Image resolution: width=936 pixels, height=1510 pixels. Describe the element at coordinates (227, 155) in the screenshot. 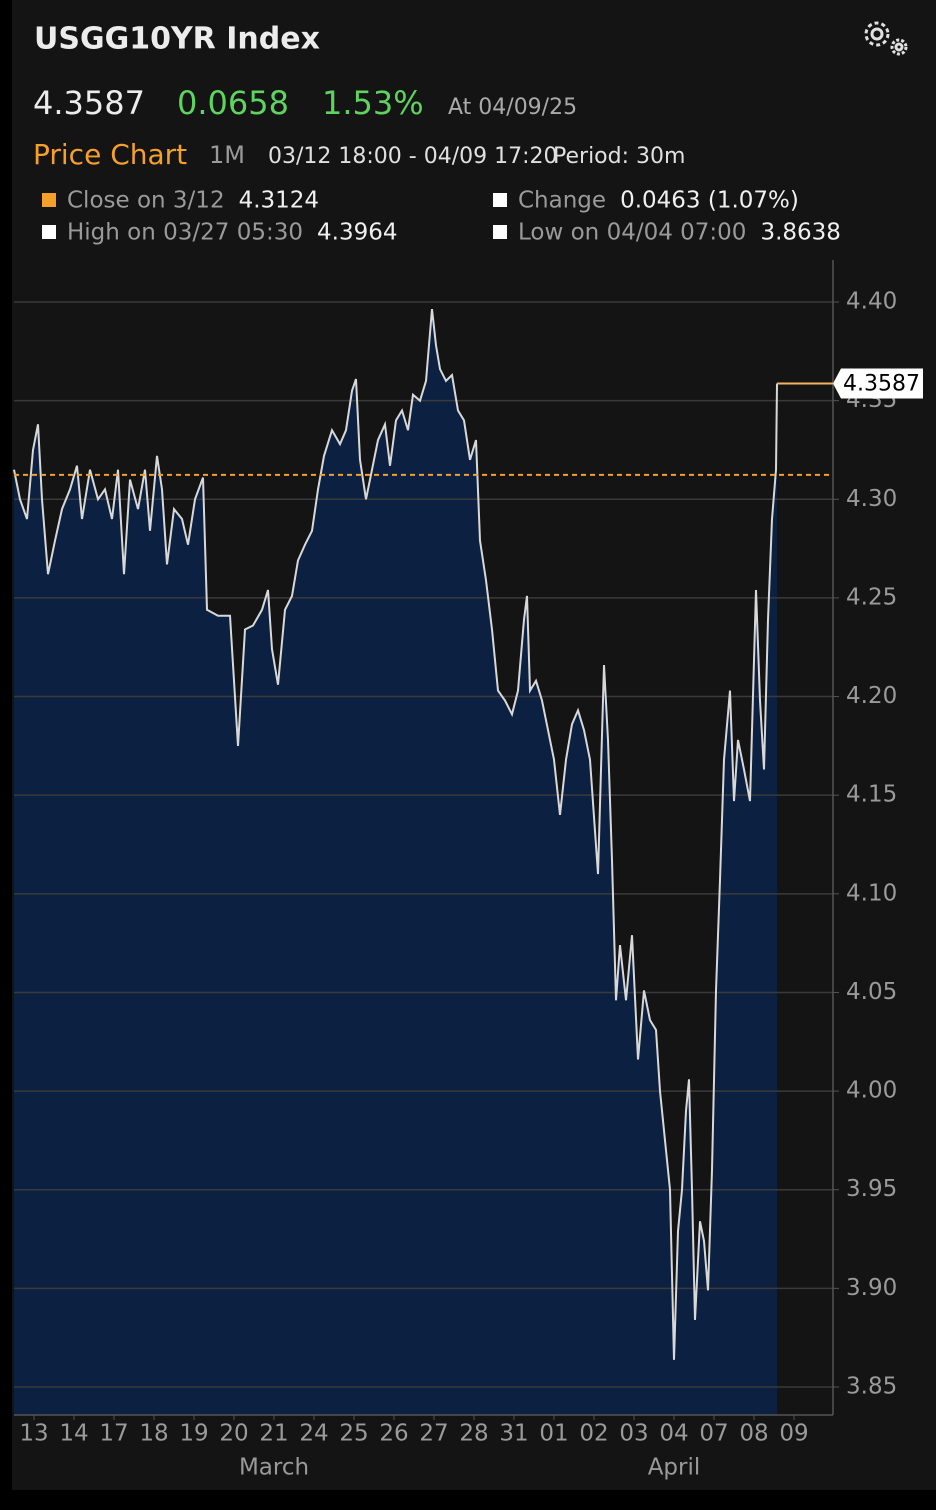

I see `range: 1M` at that location.